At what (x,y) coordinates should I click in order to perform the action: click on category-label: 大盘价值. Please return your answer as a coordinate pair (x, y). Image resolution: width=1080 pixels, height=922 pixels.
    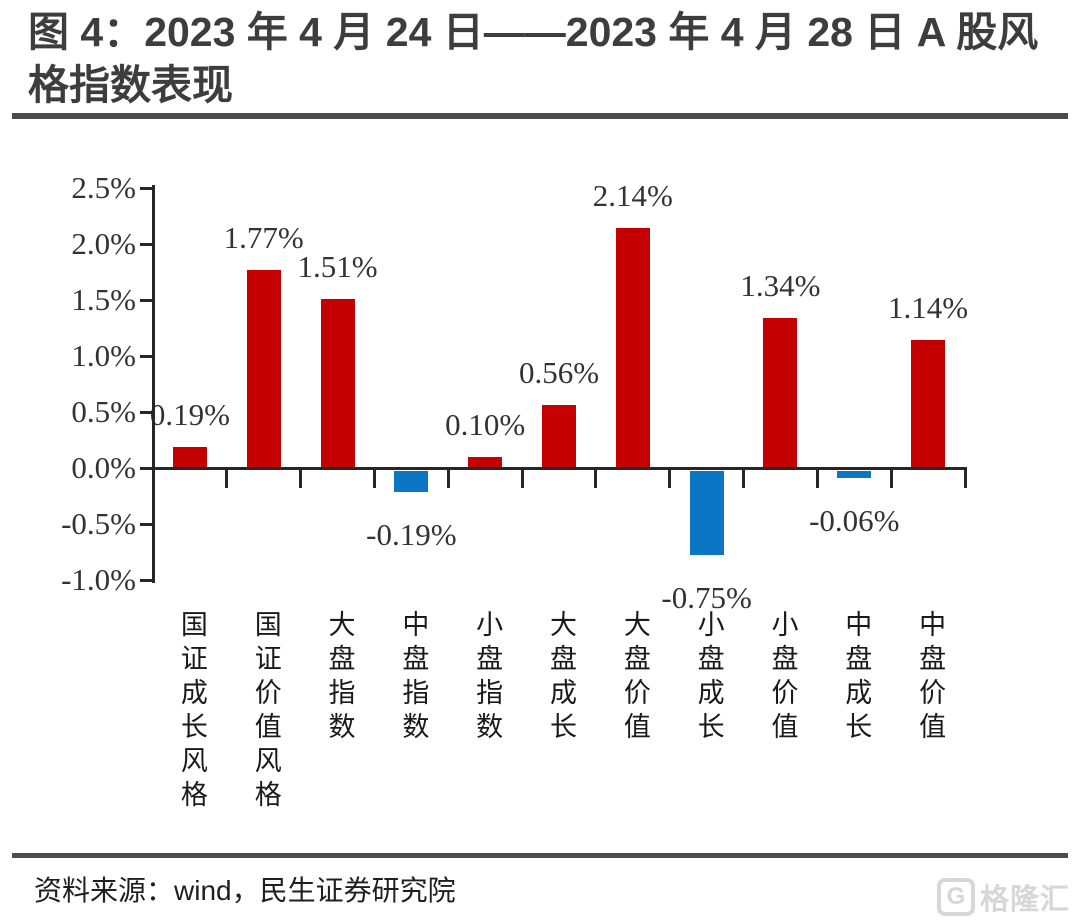
    Looking at the image, I should click on (634, 678).